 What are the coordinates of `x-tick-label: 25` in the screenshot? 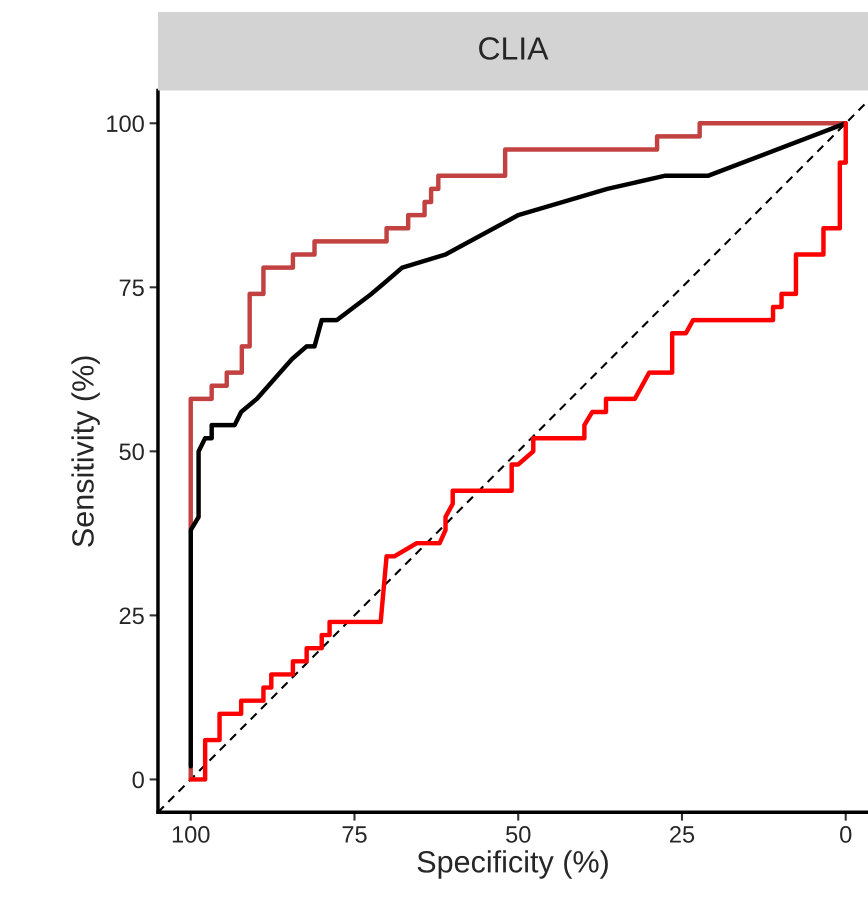 It's located at (682, 834).